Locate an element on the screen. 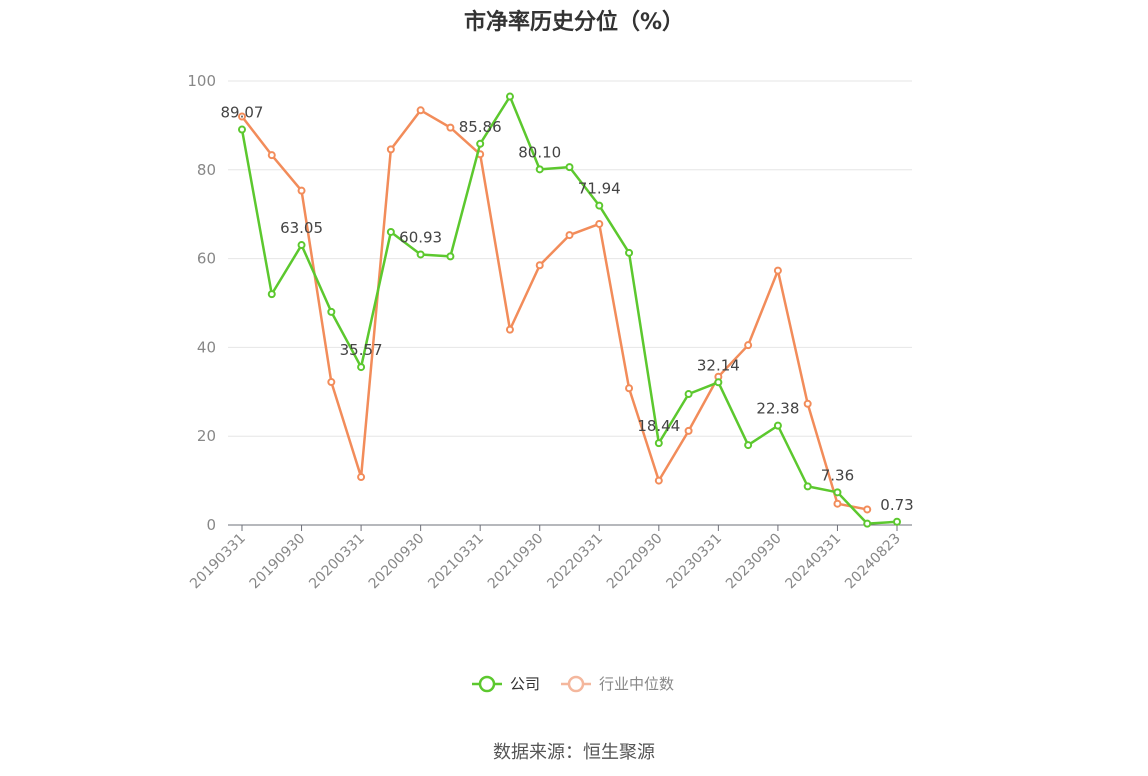  x-tick-label: 20210331 is located at coordinates (456, 562).